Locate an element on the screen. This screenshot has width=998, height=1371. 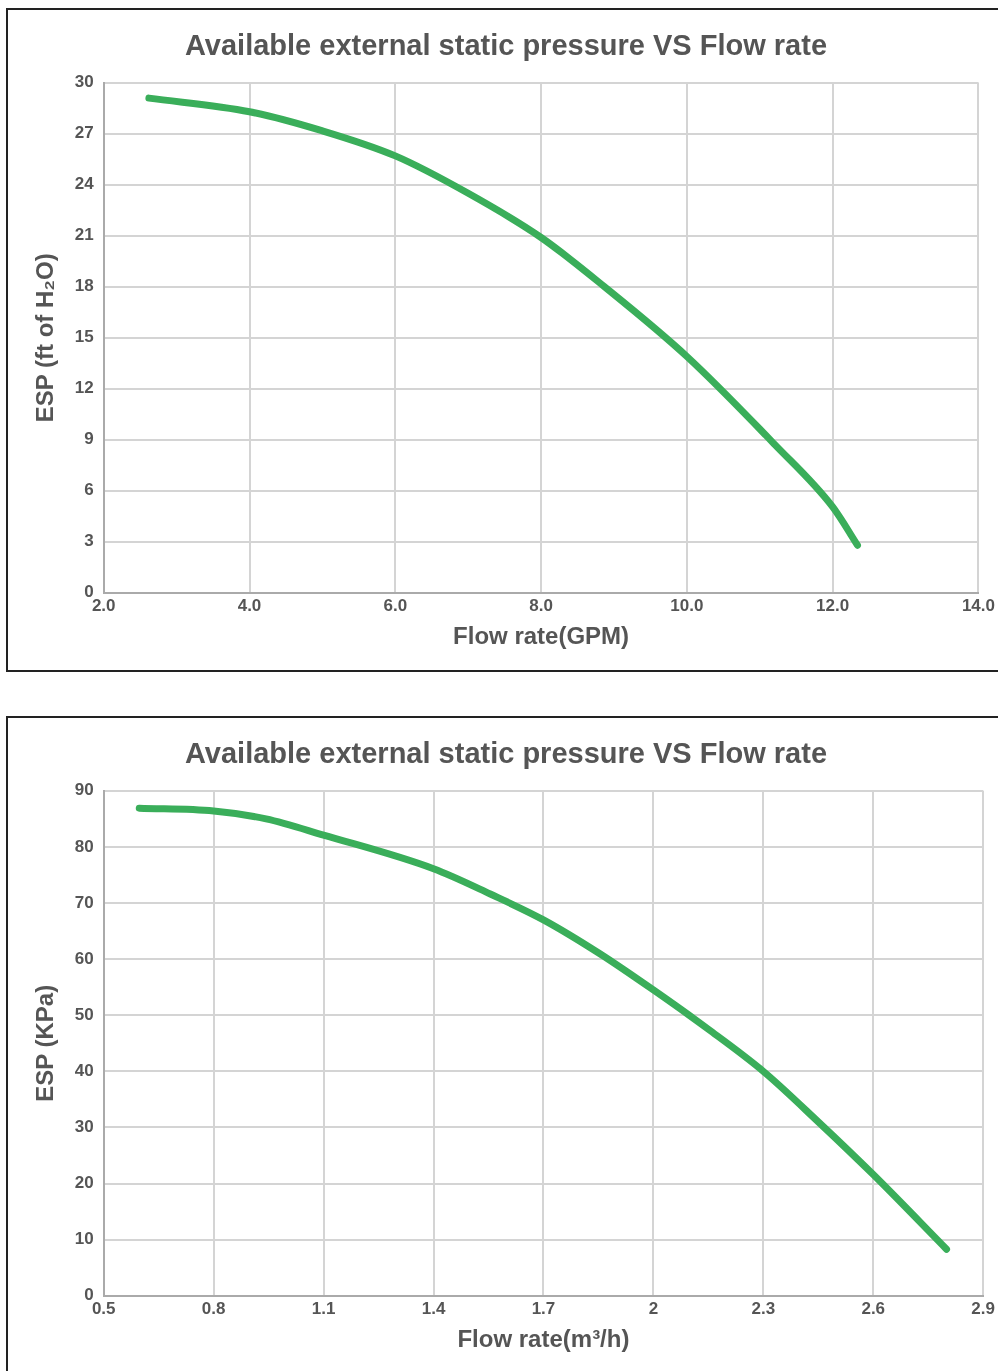
y-tick-label: 90 is located at coordinates (84, 790).